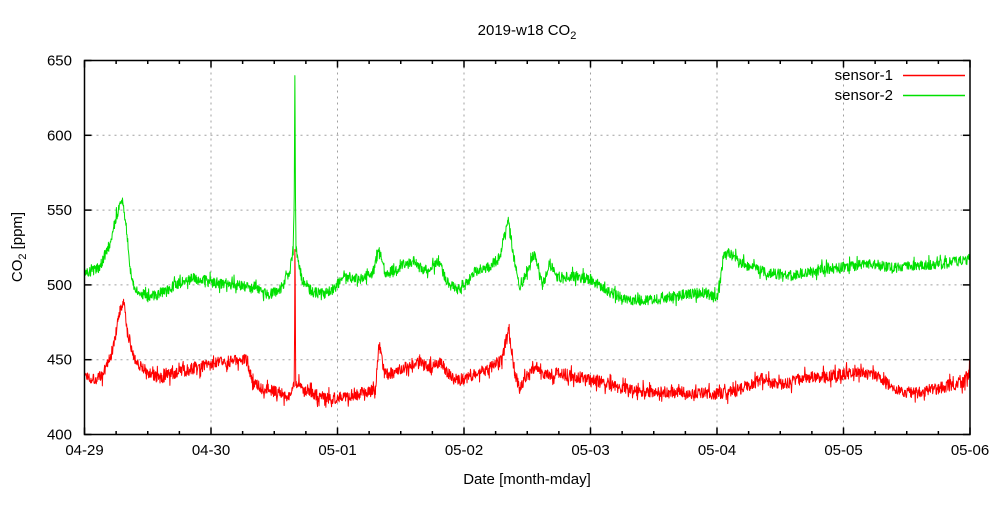 The image size is (1000, 505). I want to click on legend: sensor-1 sensor-2, so click(900, 85).